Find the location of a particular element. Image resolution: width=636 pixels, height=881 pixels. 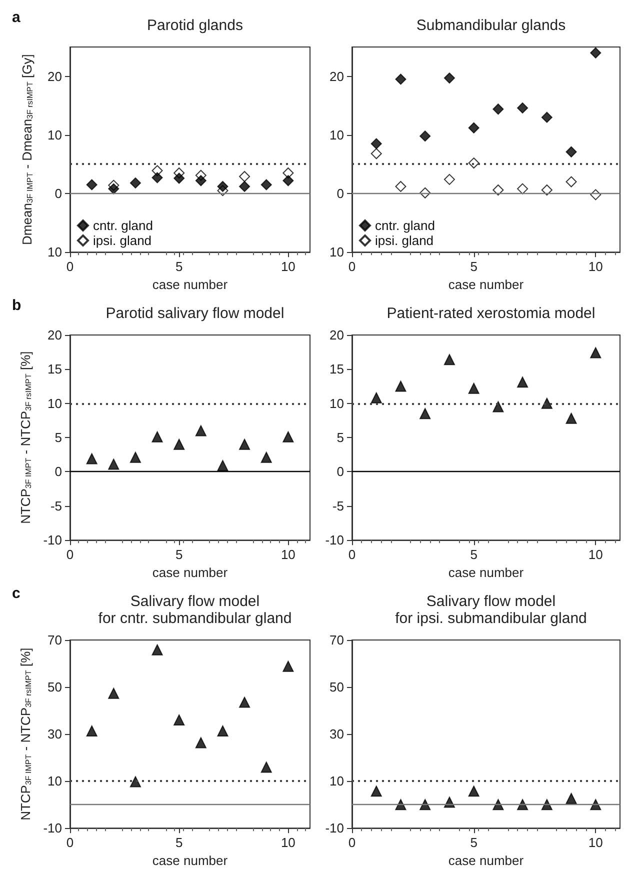

chart-title: Salivary flow model for cntr. submandibular gland is located at coordinates (195, 610).